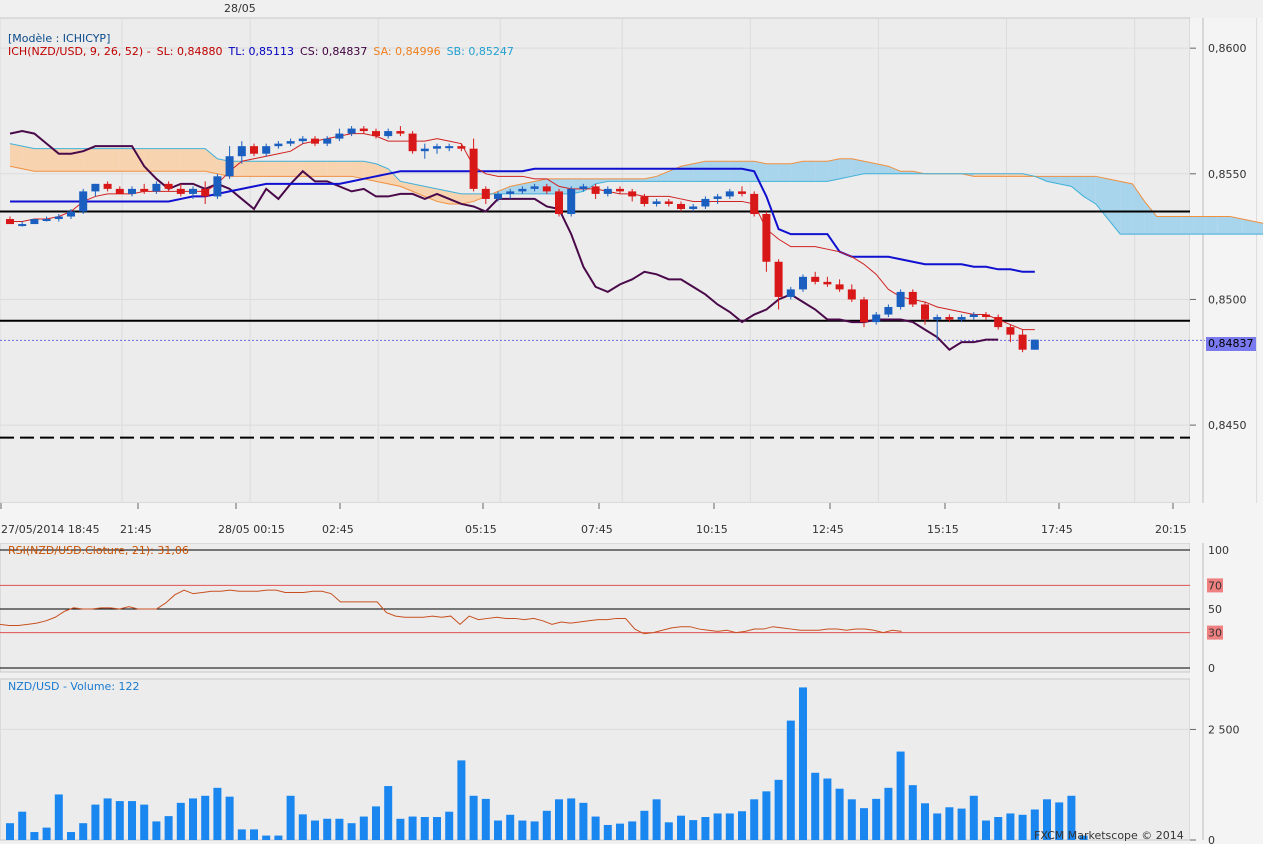 This screenshot has height=844, width=1263. Describe the element at coordinates (98, 550) in the screenshot. I see `rsi-legend: RSI(NZD/USD.Cloture, 21): 31,06` at that location.